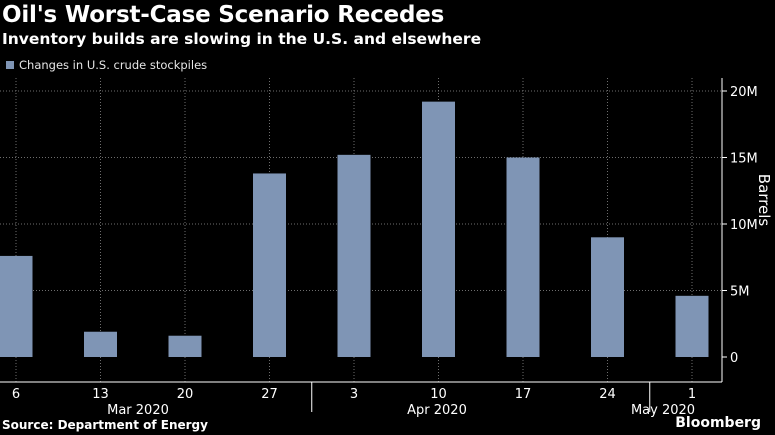 The width and height of the screenshot is (775, 435). I want to click on x-tick-label: 24, so click(607, 394).